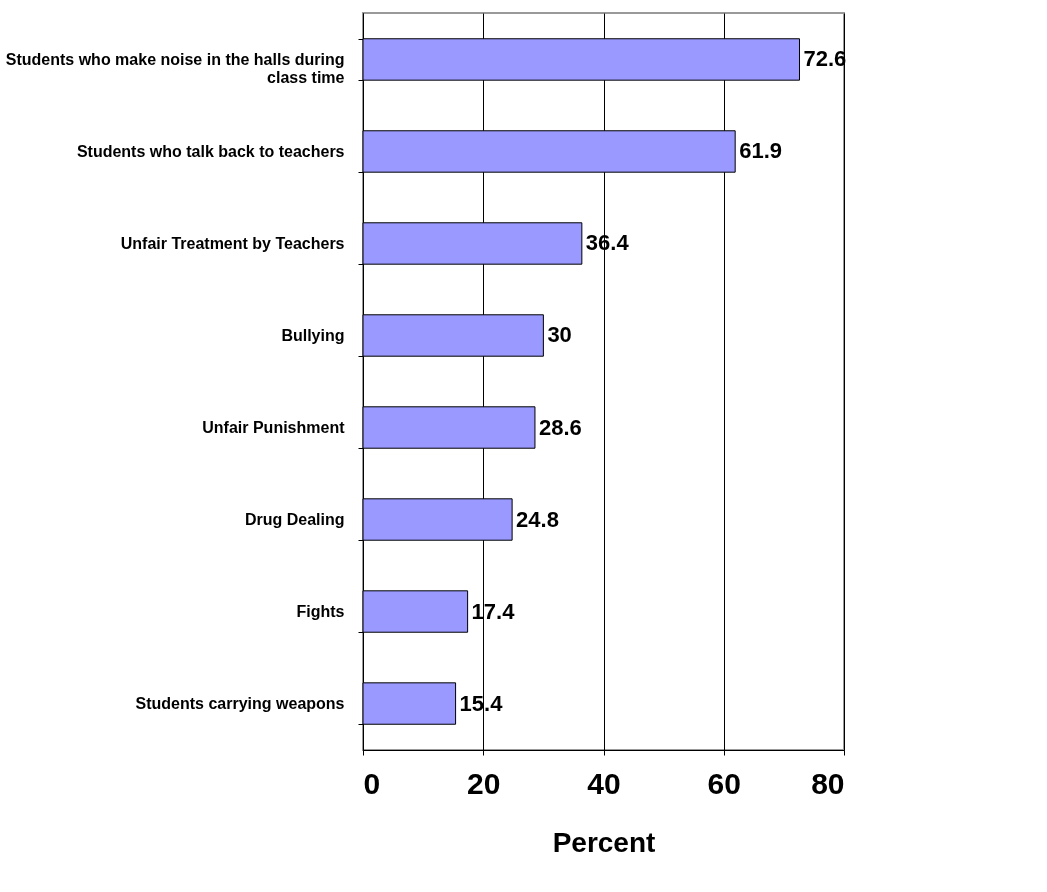  I want to click on x-axis-title: Percent, so click(604, 842).